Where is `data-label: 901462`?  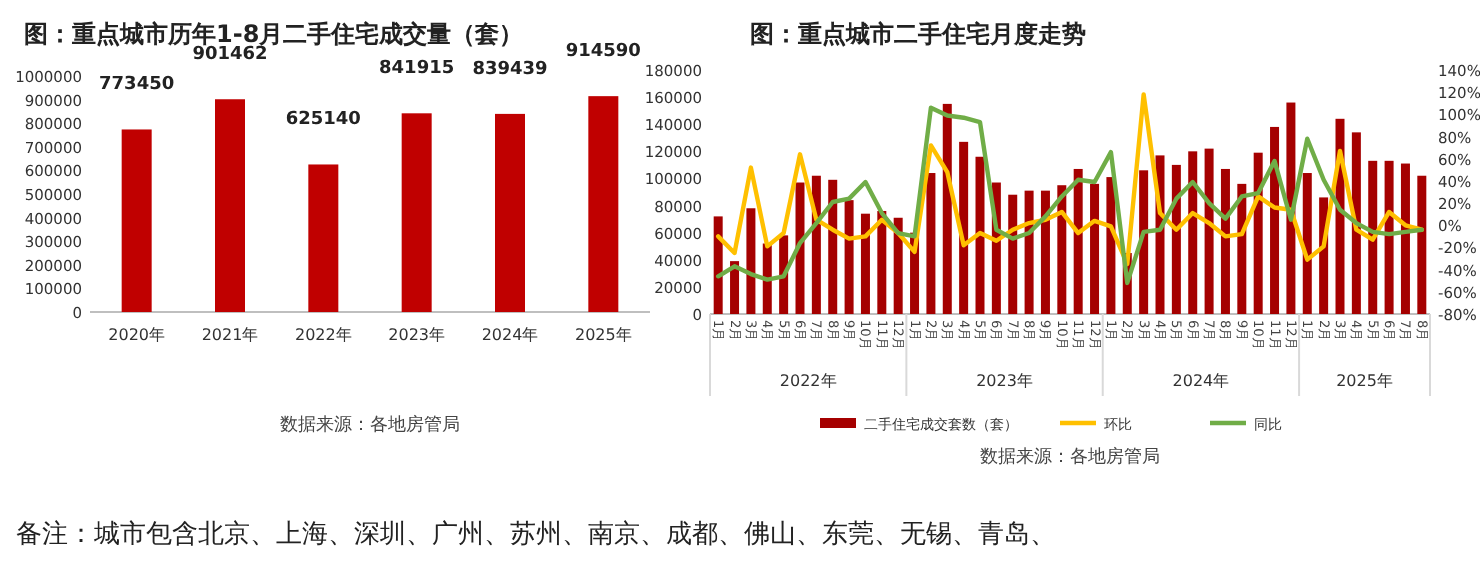 data-label: 901462 is located at coordinates (230, 55).